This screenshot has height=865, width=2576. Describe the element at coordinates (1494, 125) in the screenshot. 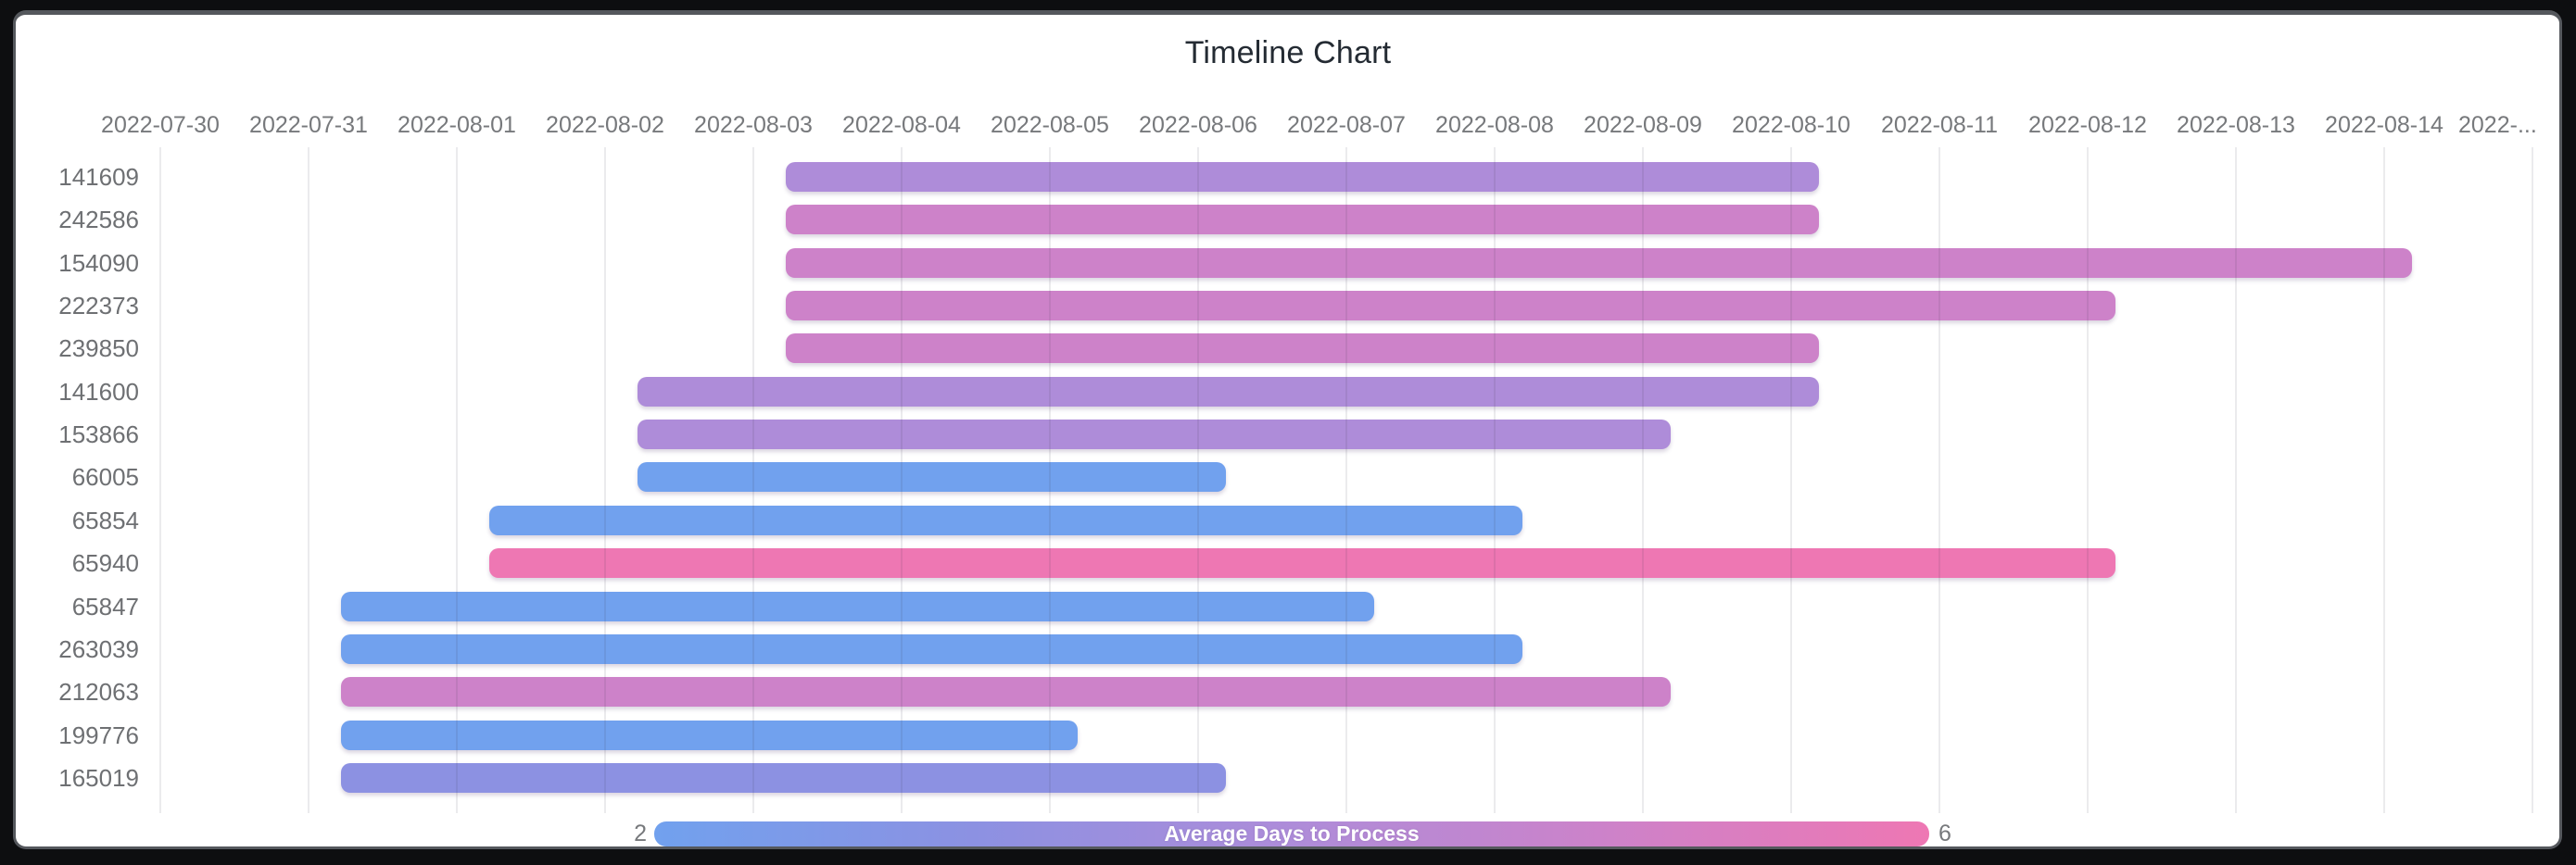

I see `x-axis-tick-label: 2022-08-08` at that location.